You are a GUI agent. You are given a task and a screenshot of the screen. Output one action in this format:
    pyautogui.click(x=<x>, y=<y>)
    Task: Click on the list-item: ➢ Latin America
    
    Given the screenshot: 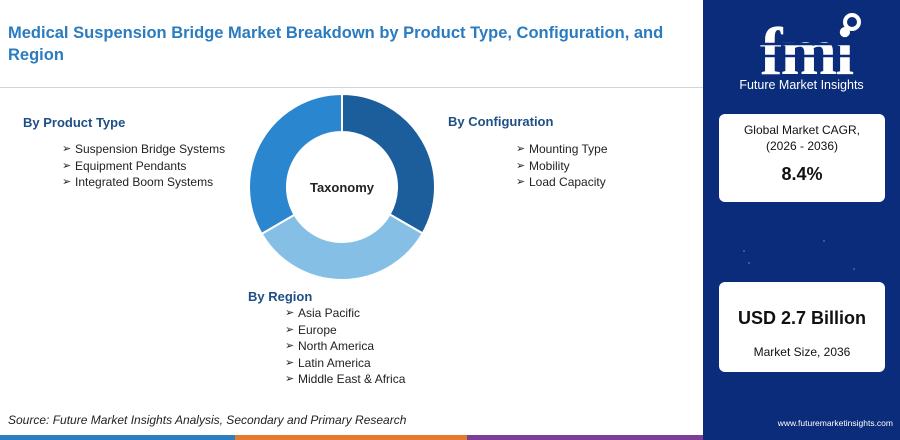 What is the action you would take?
    pyautogui.click(x=345, y=363)
    